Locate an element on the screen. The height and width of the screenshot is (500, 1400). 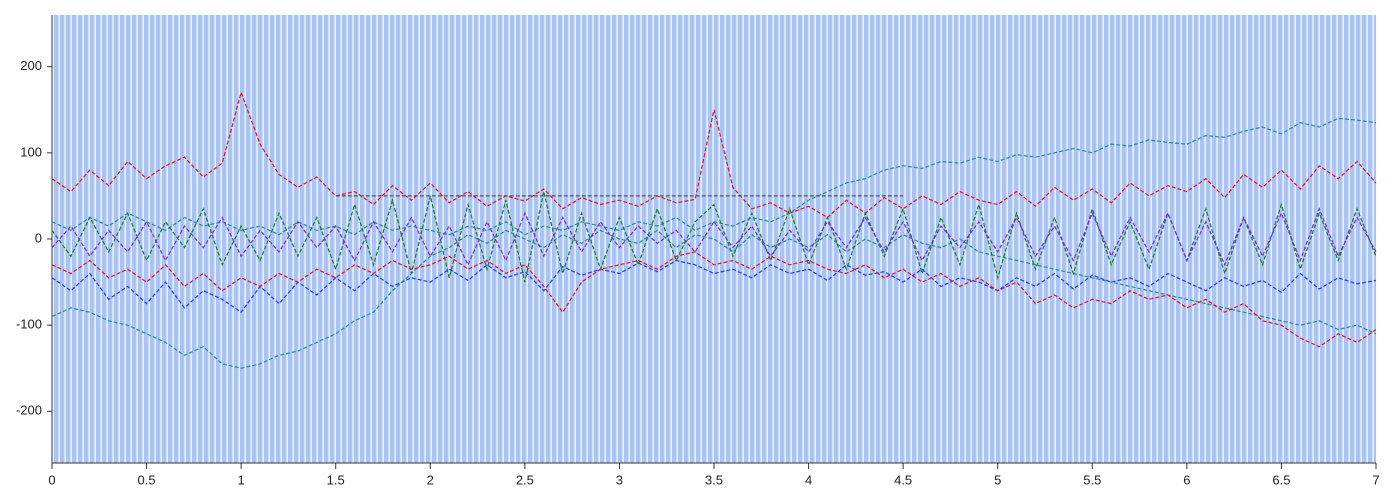
x-tick-label: 4 is located at coordinates (808, 479).